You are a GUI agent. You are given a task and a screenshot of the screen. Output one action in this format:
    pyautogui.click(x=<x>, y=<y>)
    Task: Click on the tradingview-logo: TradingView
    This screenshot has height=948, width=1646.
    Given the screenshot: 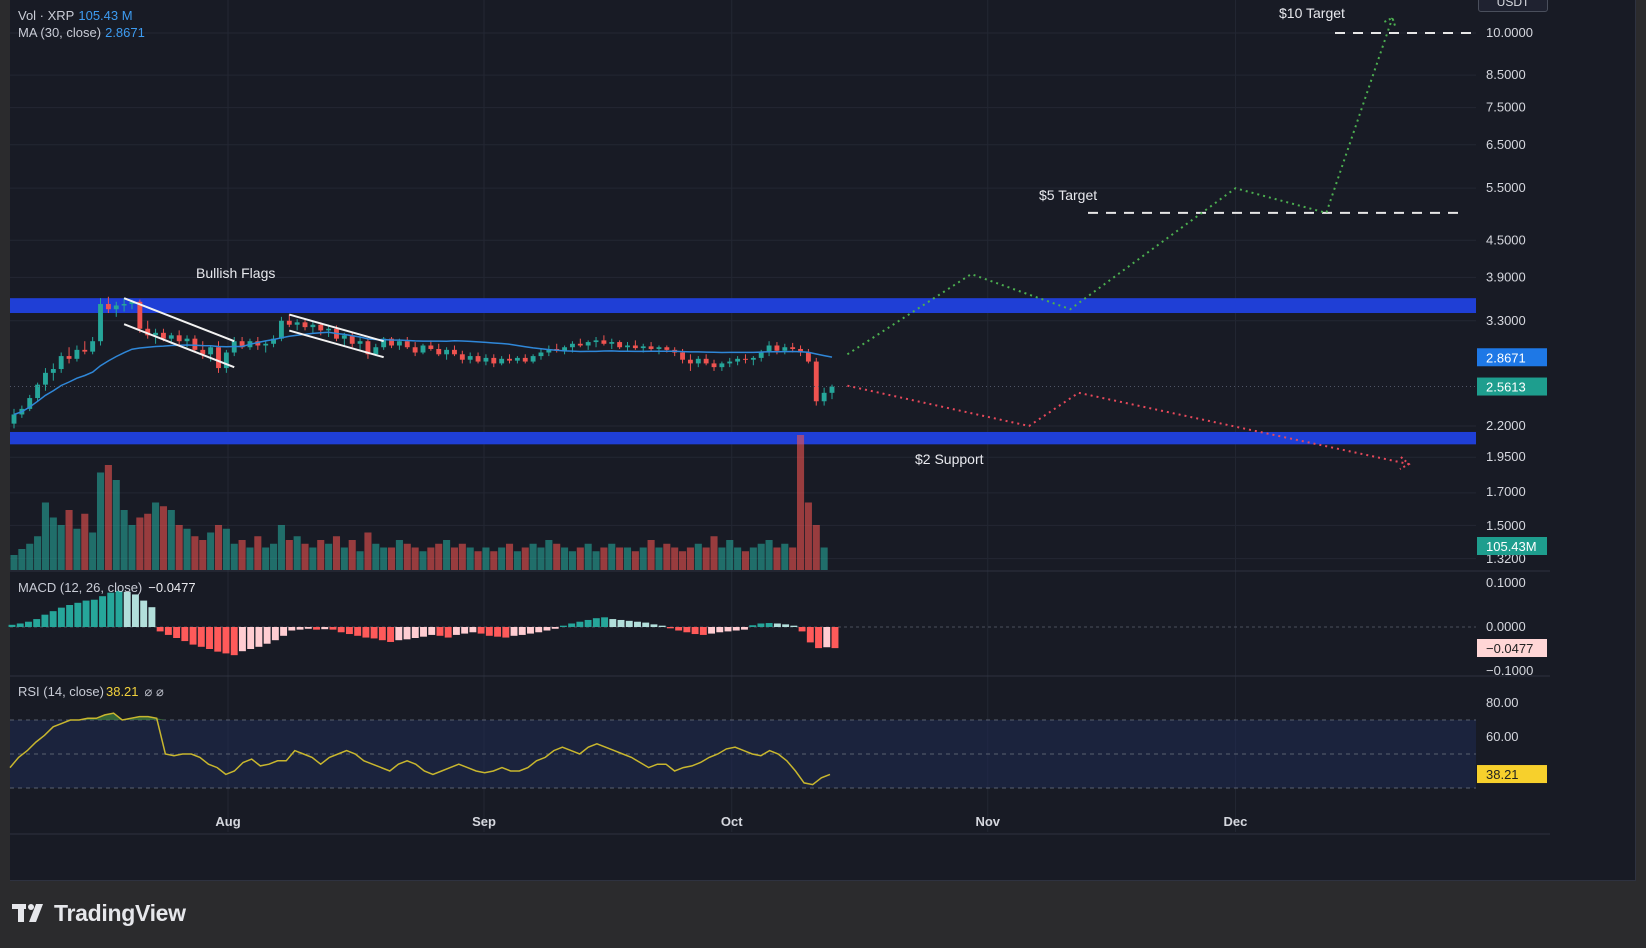 What is the action you would take?
    pyautogui.click(x=99, y=913)
    